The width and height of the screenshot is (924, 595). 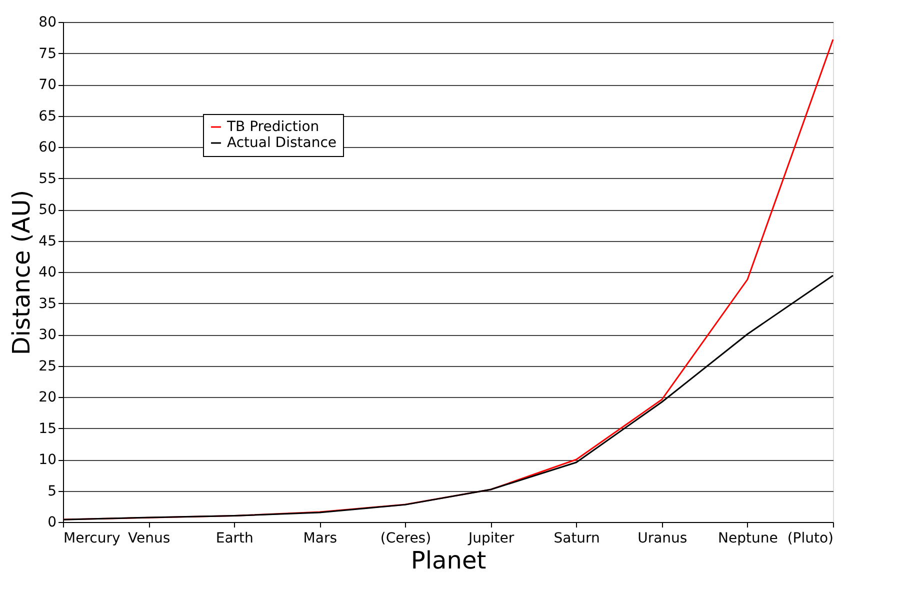 What do you see at coordinates (47, 272) in the screenshot?
I see `y-tick-label: 40` at bounding box center [47, 272].